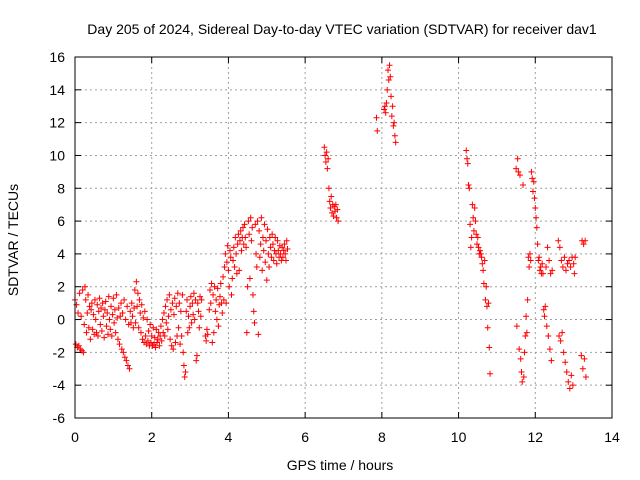 The image size is (640, 480). I want to click on y-tick-label: 10, so click(57, 155).